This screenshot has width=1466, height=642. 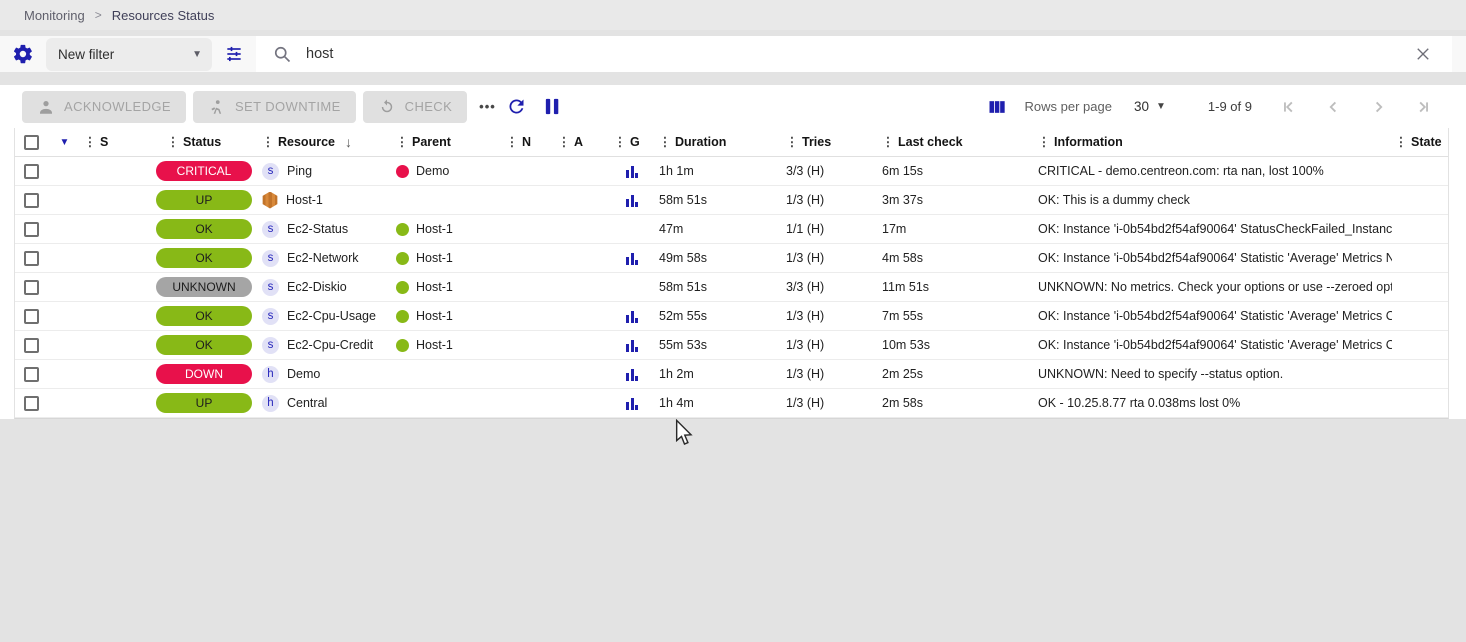 I want to click on header-action: ⋮ A, so click(x=571, y=142).